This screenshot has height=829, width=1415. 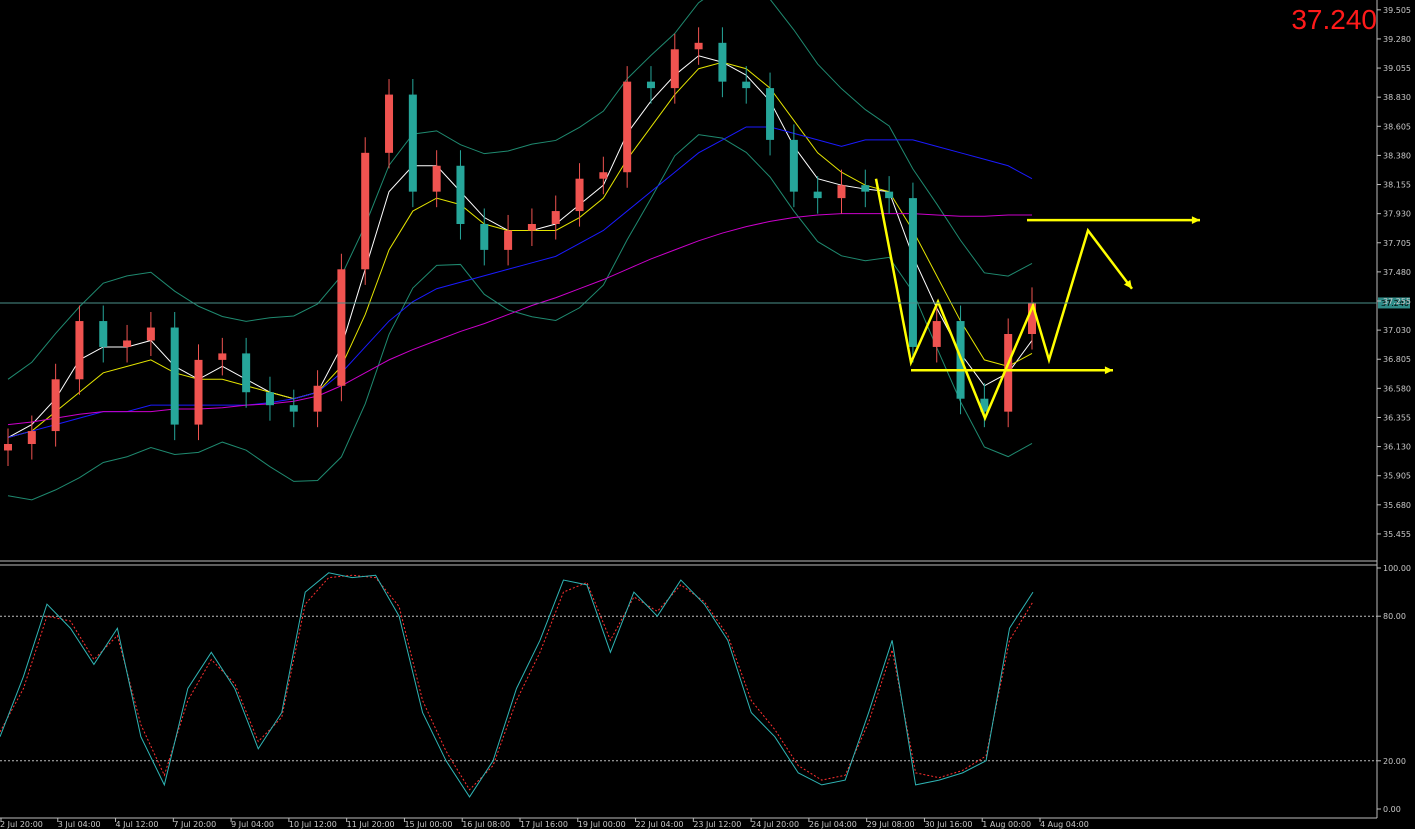 I want to click on pattern-arrows, so click(x=1037, y=300).